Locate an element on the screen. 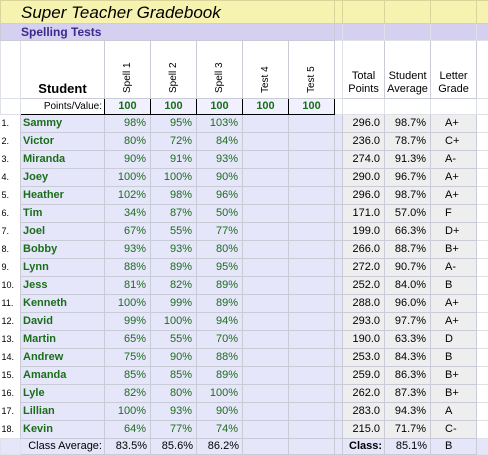  total-points-cell: 274.0 is located at coordinates (364, 160).